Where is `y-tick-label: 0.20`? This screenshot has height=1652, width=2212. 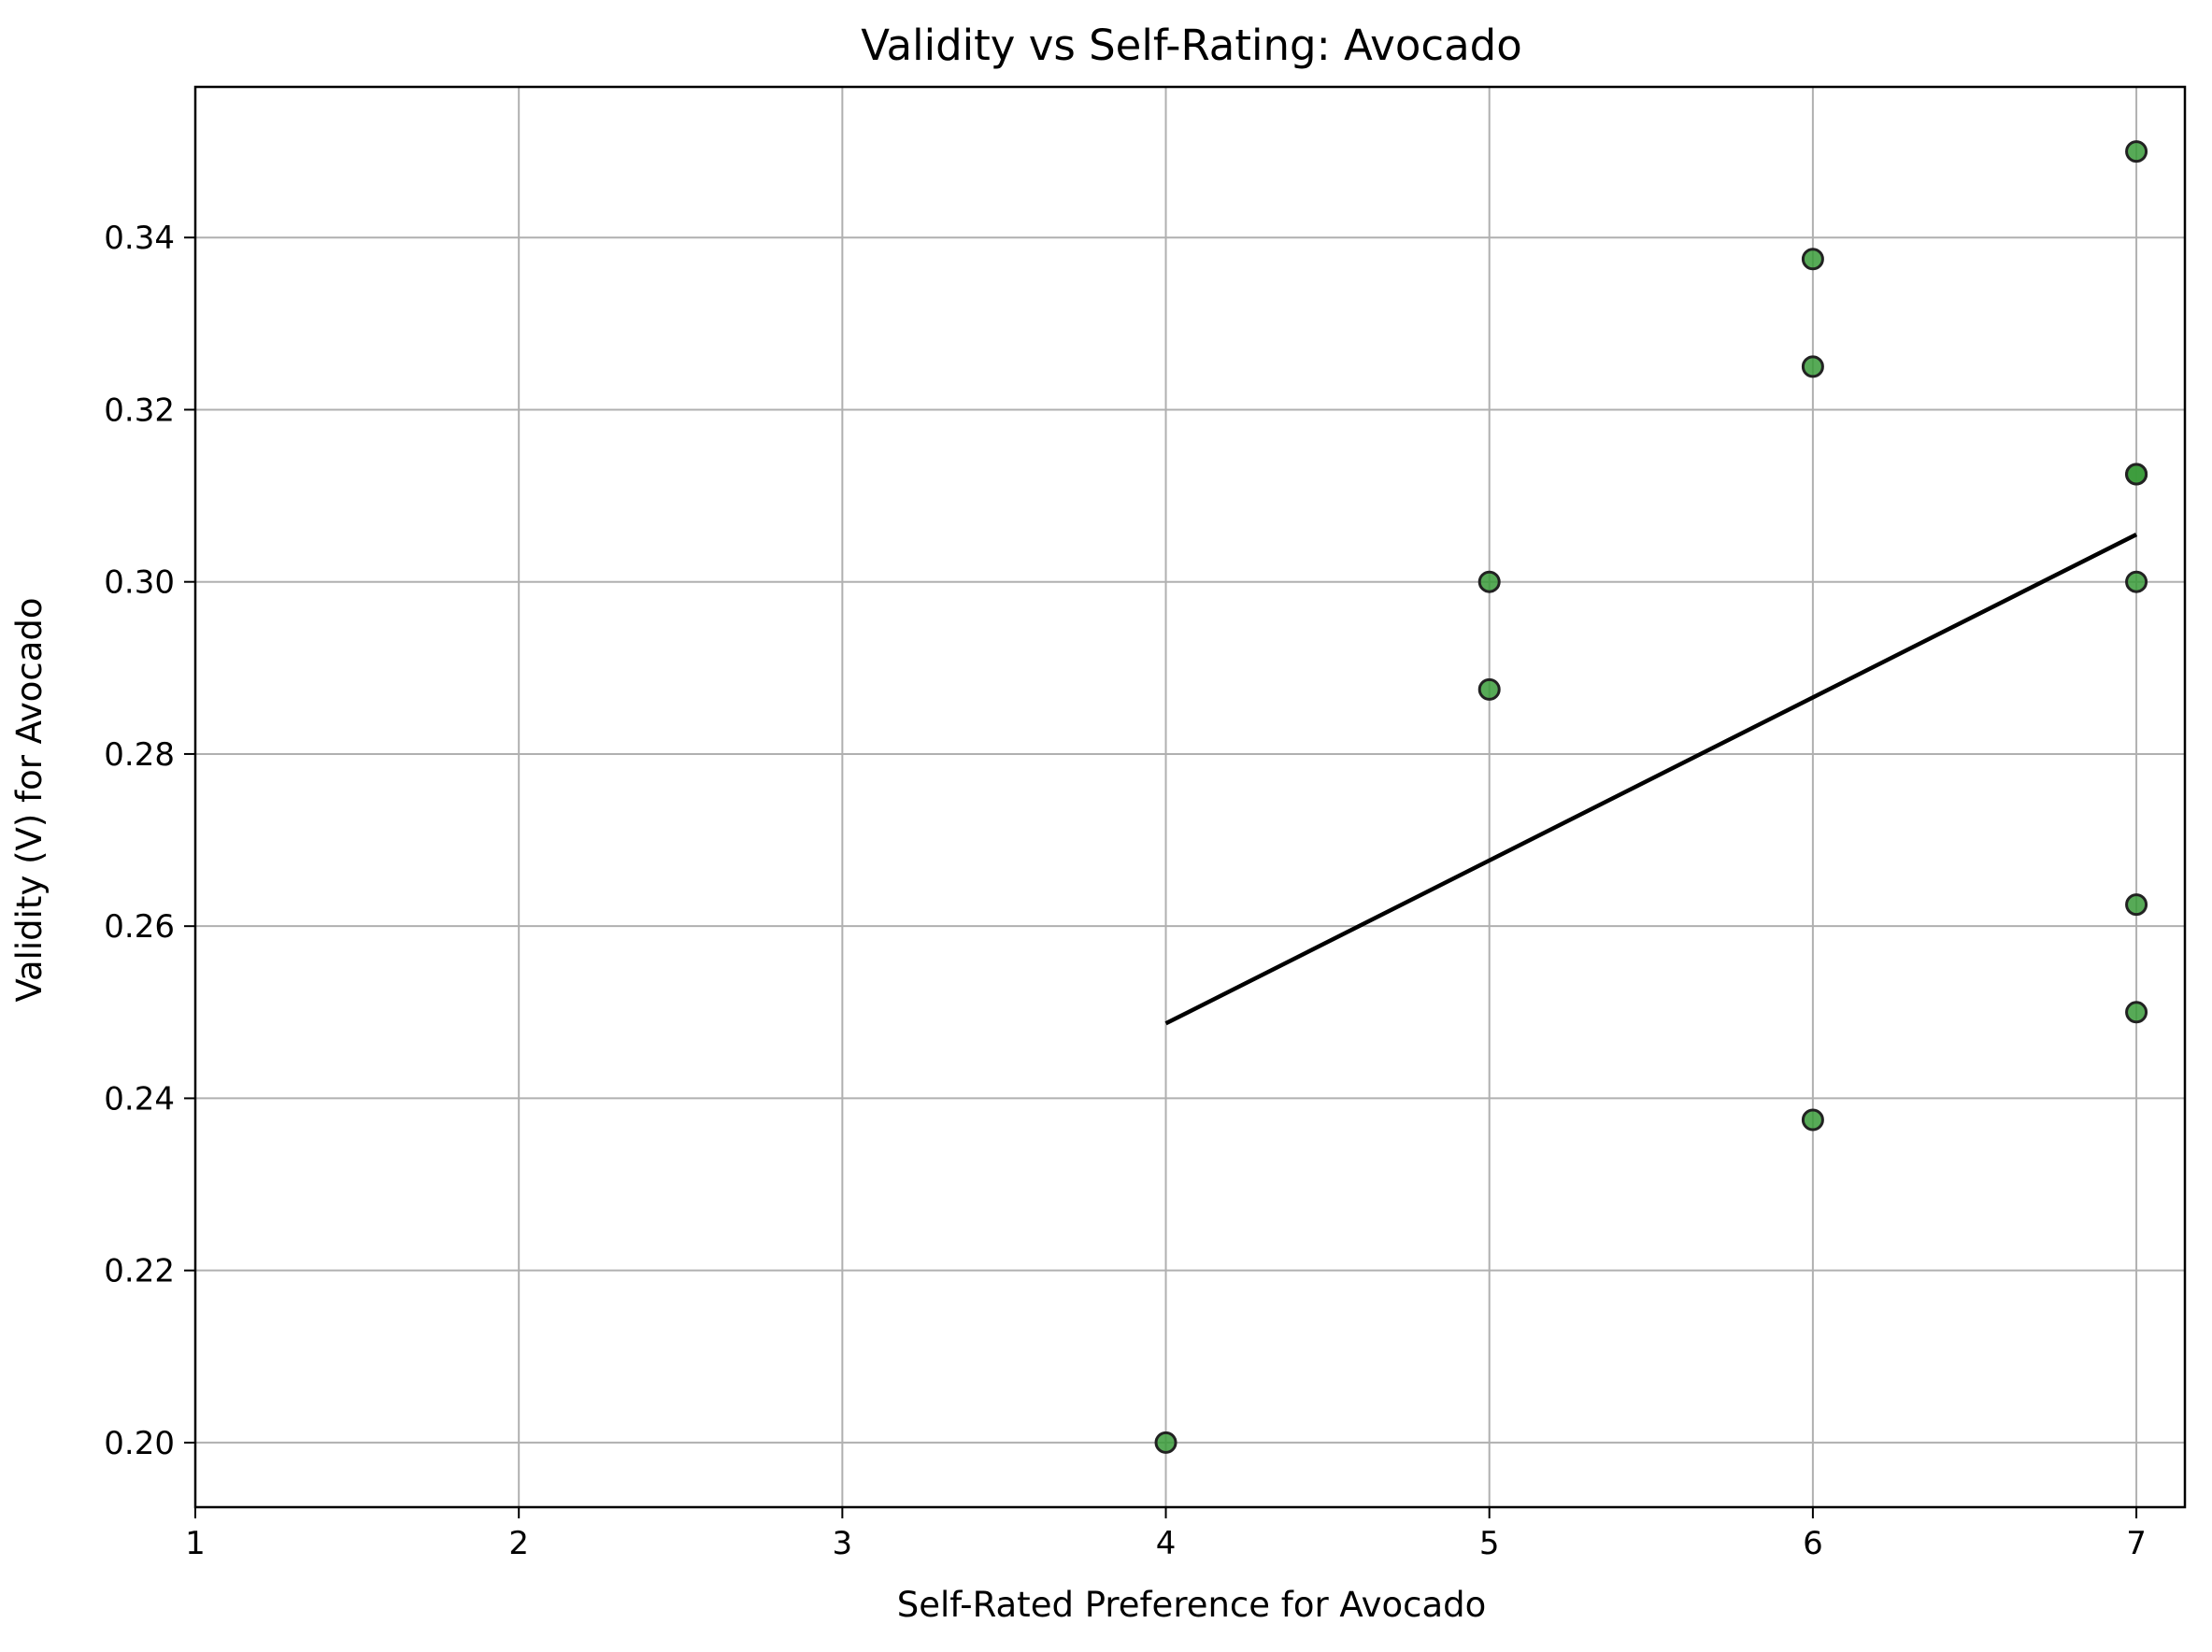
y-tick-label: 0.20 is located at coordinates (139, 1444).